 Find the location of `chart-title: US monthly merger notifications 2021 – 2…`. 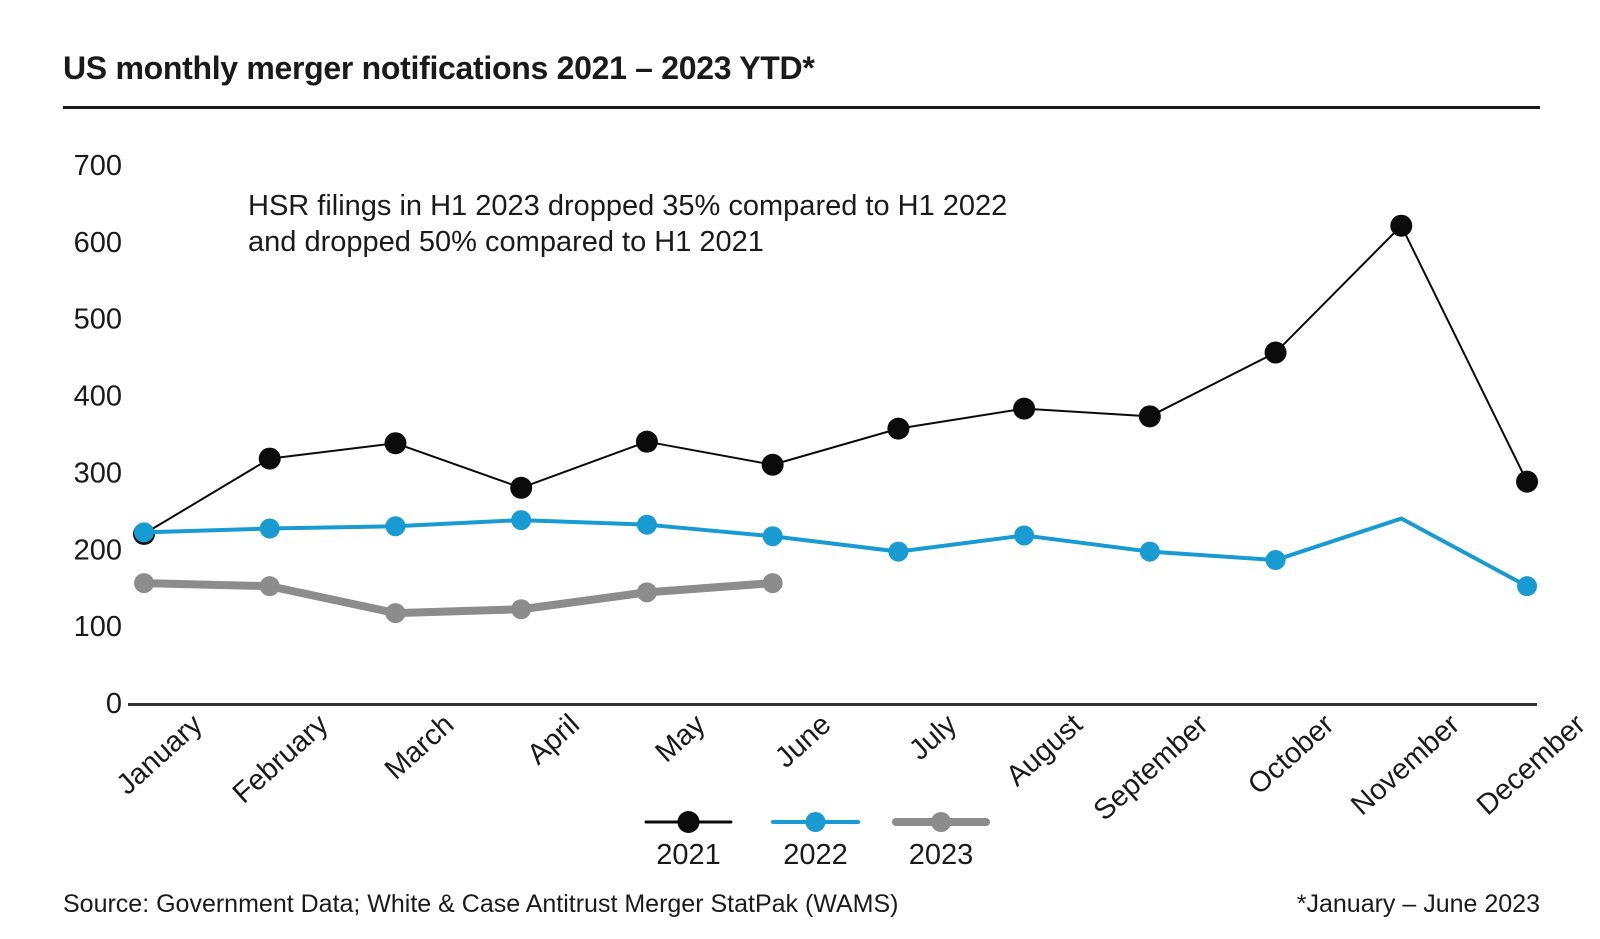

chart-title: US monthly merger notifications 2021 – 2… is located at coordinates (439, 68).